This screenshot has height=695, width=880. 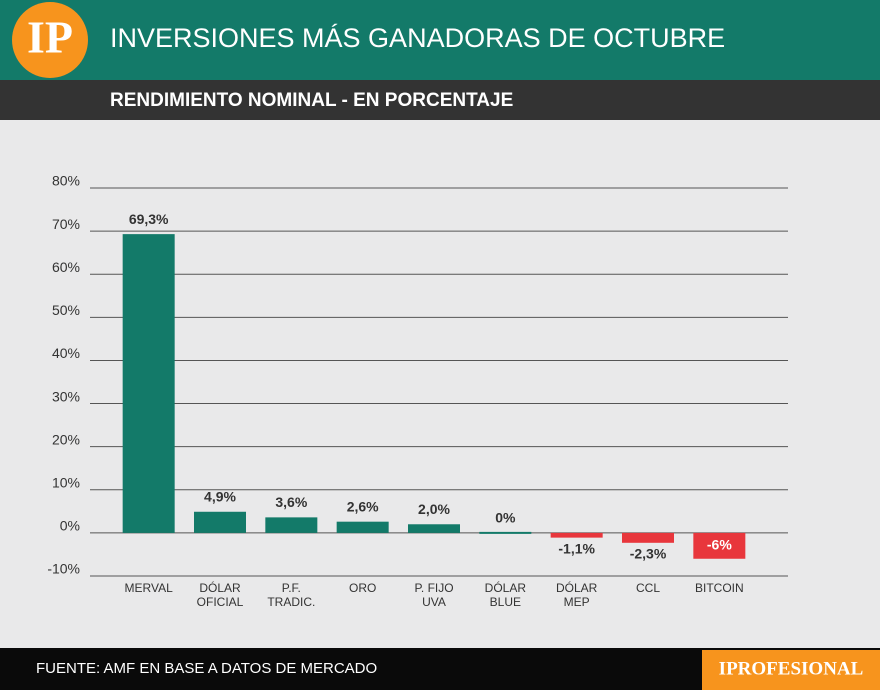 I want to click on value-label: 2,6%, so click(x=363, y=506).